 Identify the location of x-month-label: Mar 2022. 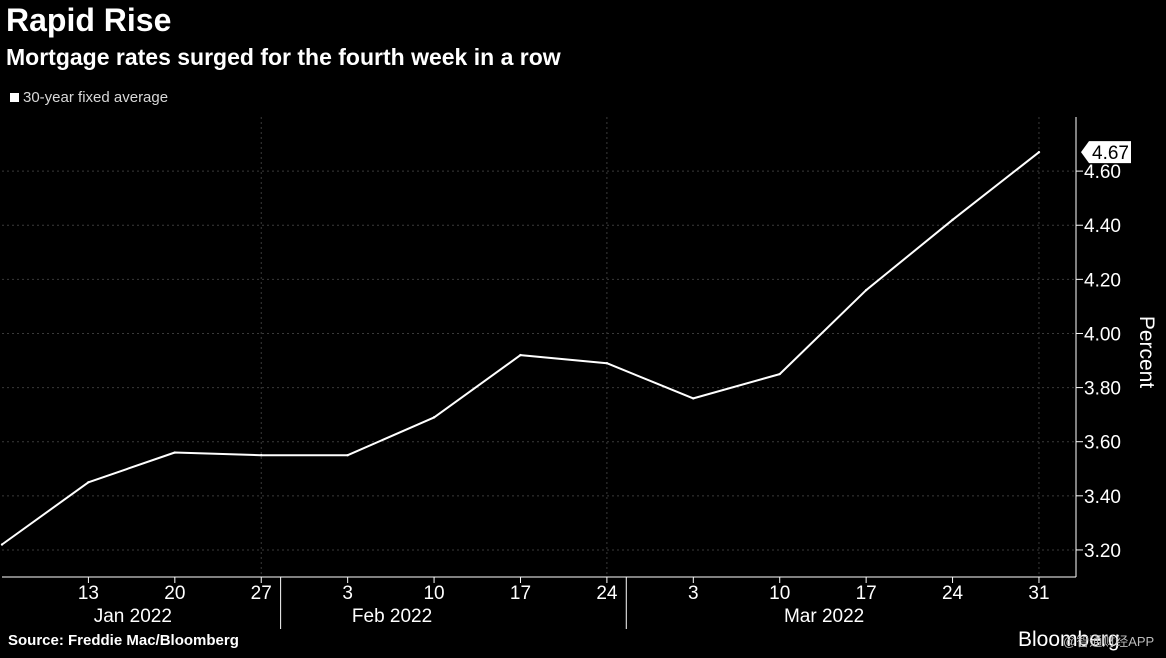
(824, 616).